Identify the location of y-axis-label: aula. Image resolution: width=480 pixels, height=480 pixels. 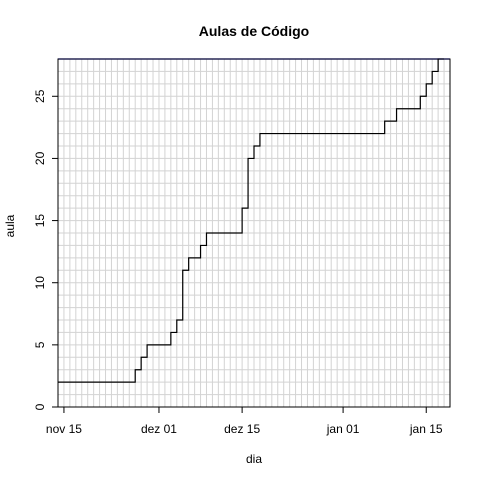
(10, 225).